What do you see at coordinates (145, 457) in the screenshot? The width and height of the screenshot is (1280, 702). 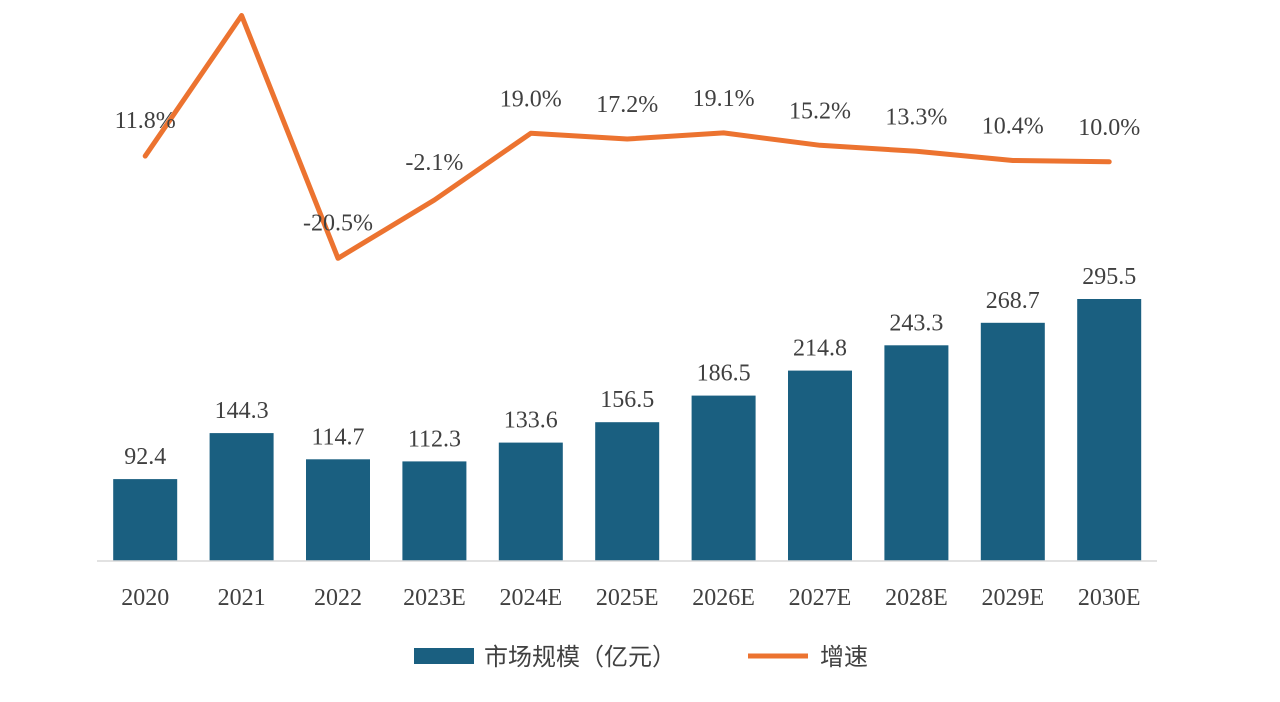 I see `bar-value-label: 92.4` at bounding box center [145, 457].